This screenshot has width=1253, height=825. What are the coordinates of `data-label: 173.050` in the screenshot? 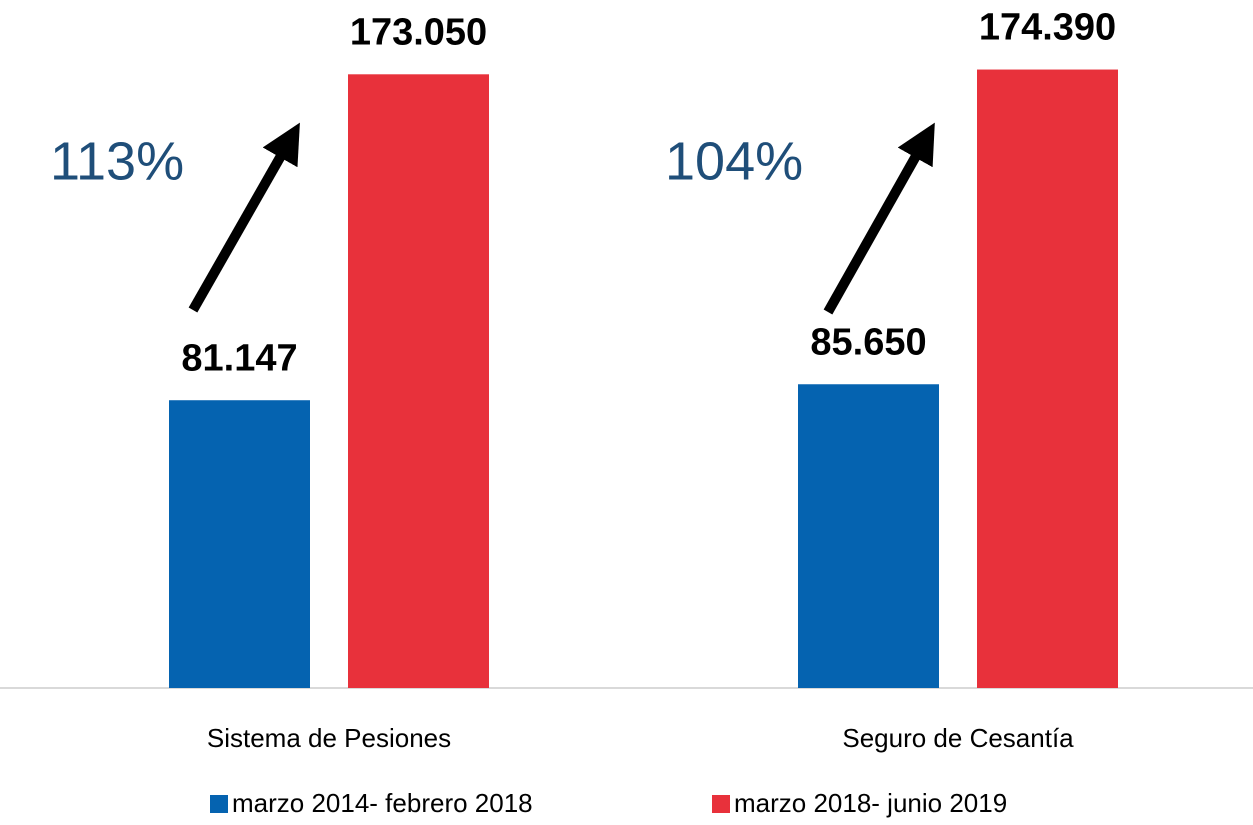 It's located at (418, 32).